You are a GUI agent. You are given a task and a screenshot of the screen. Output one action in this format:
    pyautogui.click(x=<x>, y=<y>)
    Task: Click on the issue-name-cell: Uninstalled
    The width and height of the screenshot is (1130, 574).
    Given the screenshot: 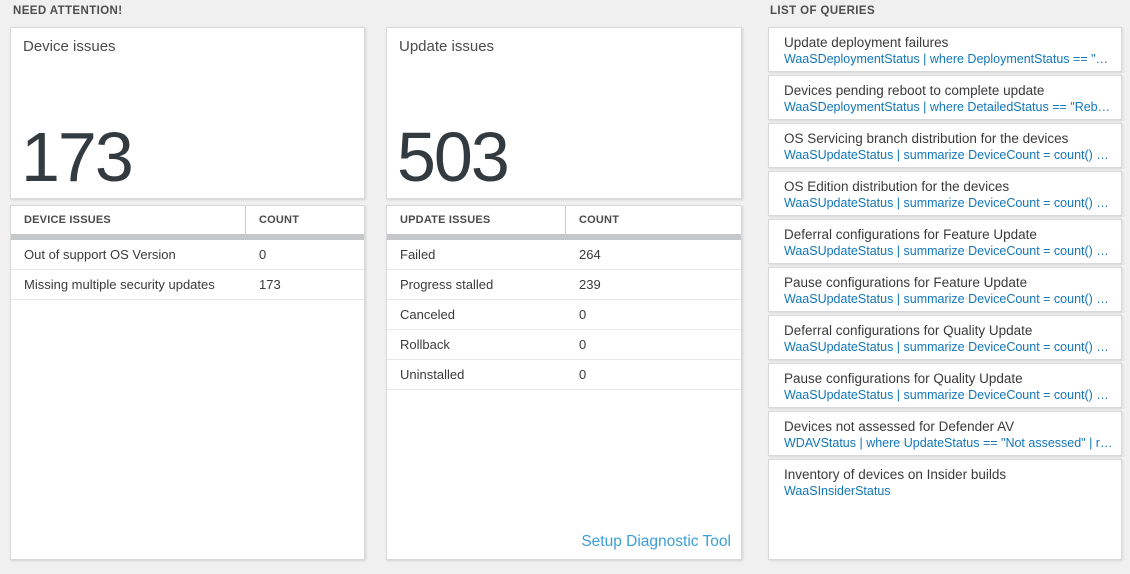 What is the action you would take?
    pyautogui.click(x=432, y=374)
    